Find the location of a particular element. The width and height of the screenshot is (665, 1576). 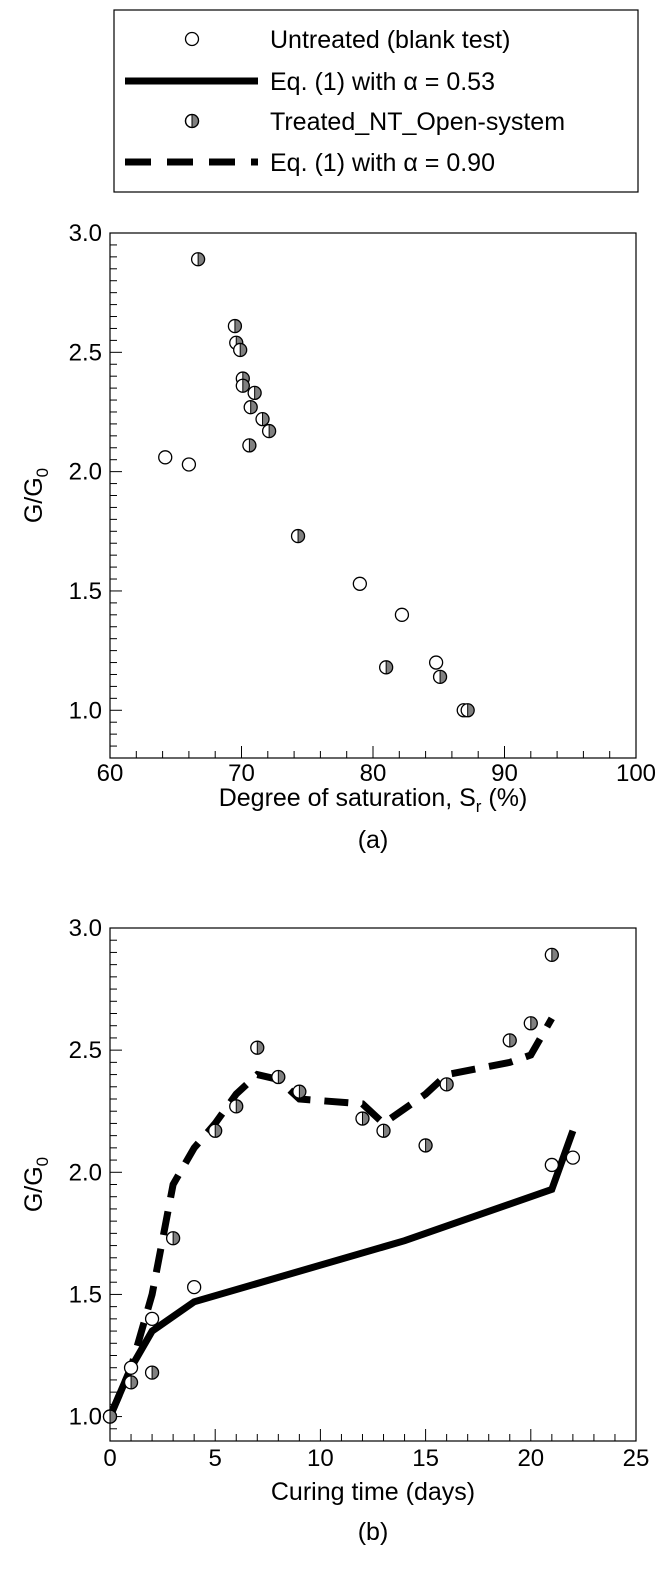

x-tick-label: 100 is located at coordinates (636, 773).